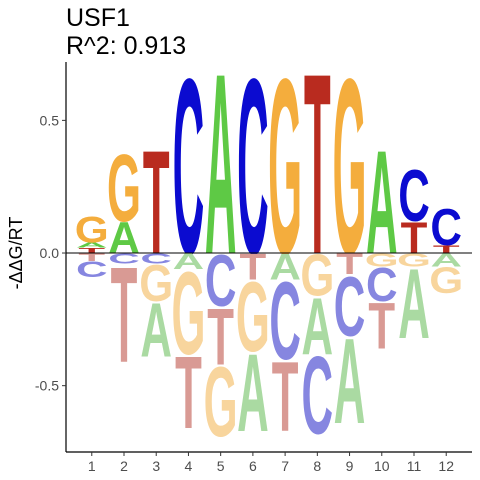 This screenshot has width=480, height=480. Describe the element at coordinates (189, 466) in the screenshot. I see `x-tick-label: 4` at that location.